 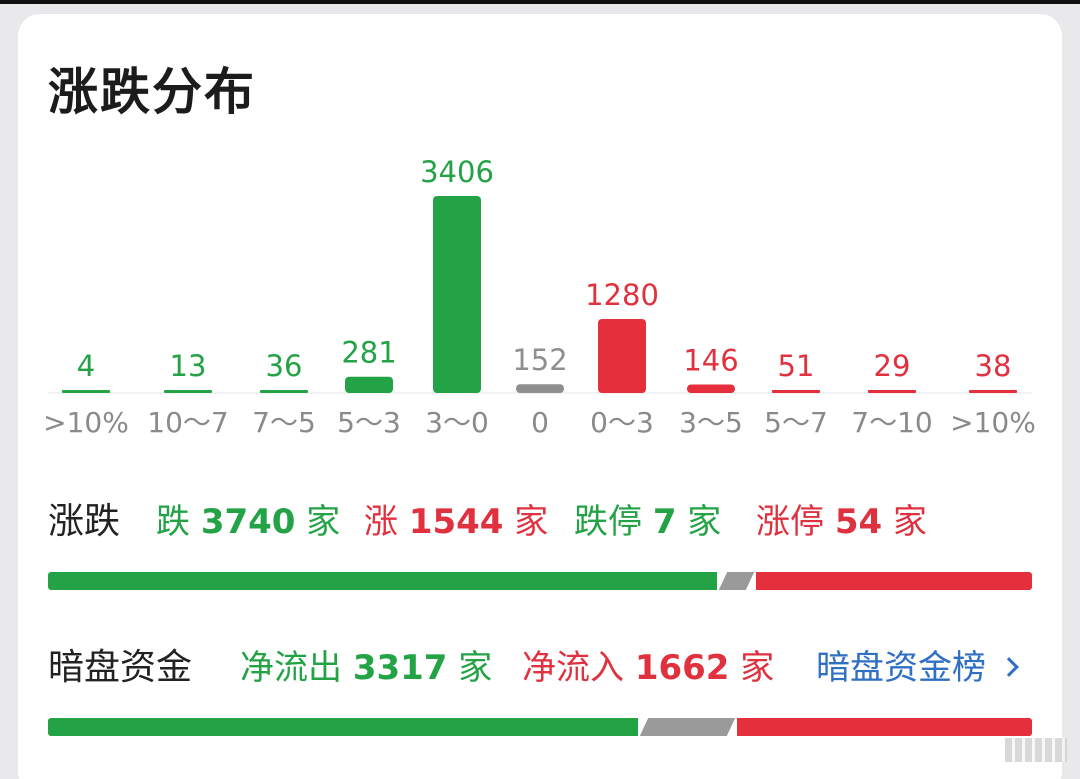 What do you see at coordinates (682, 668) in the screenshot?
I see `inflow-count: 1662` at bounding box center [682, 668].